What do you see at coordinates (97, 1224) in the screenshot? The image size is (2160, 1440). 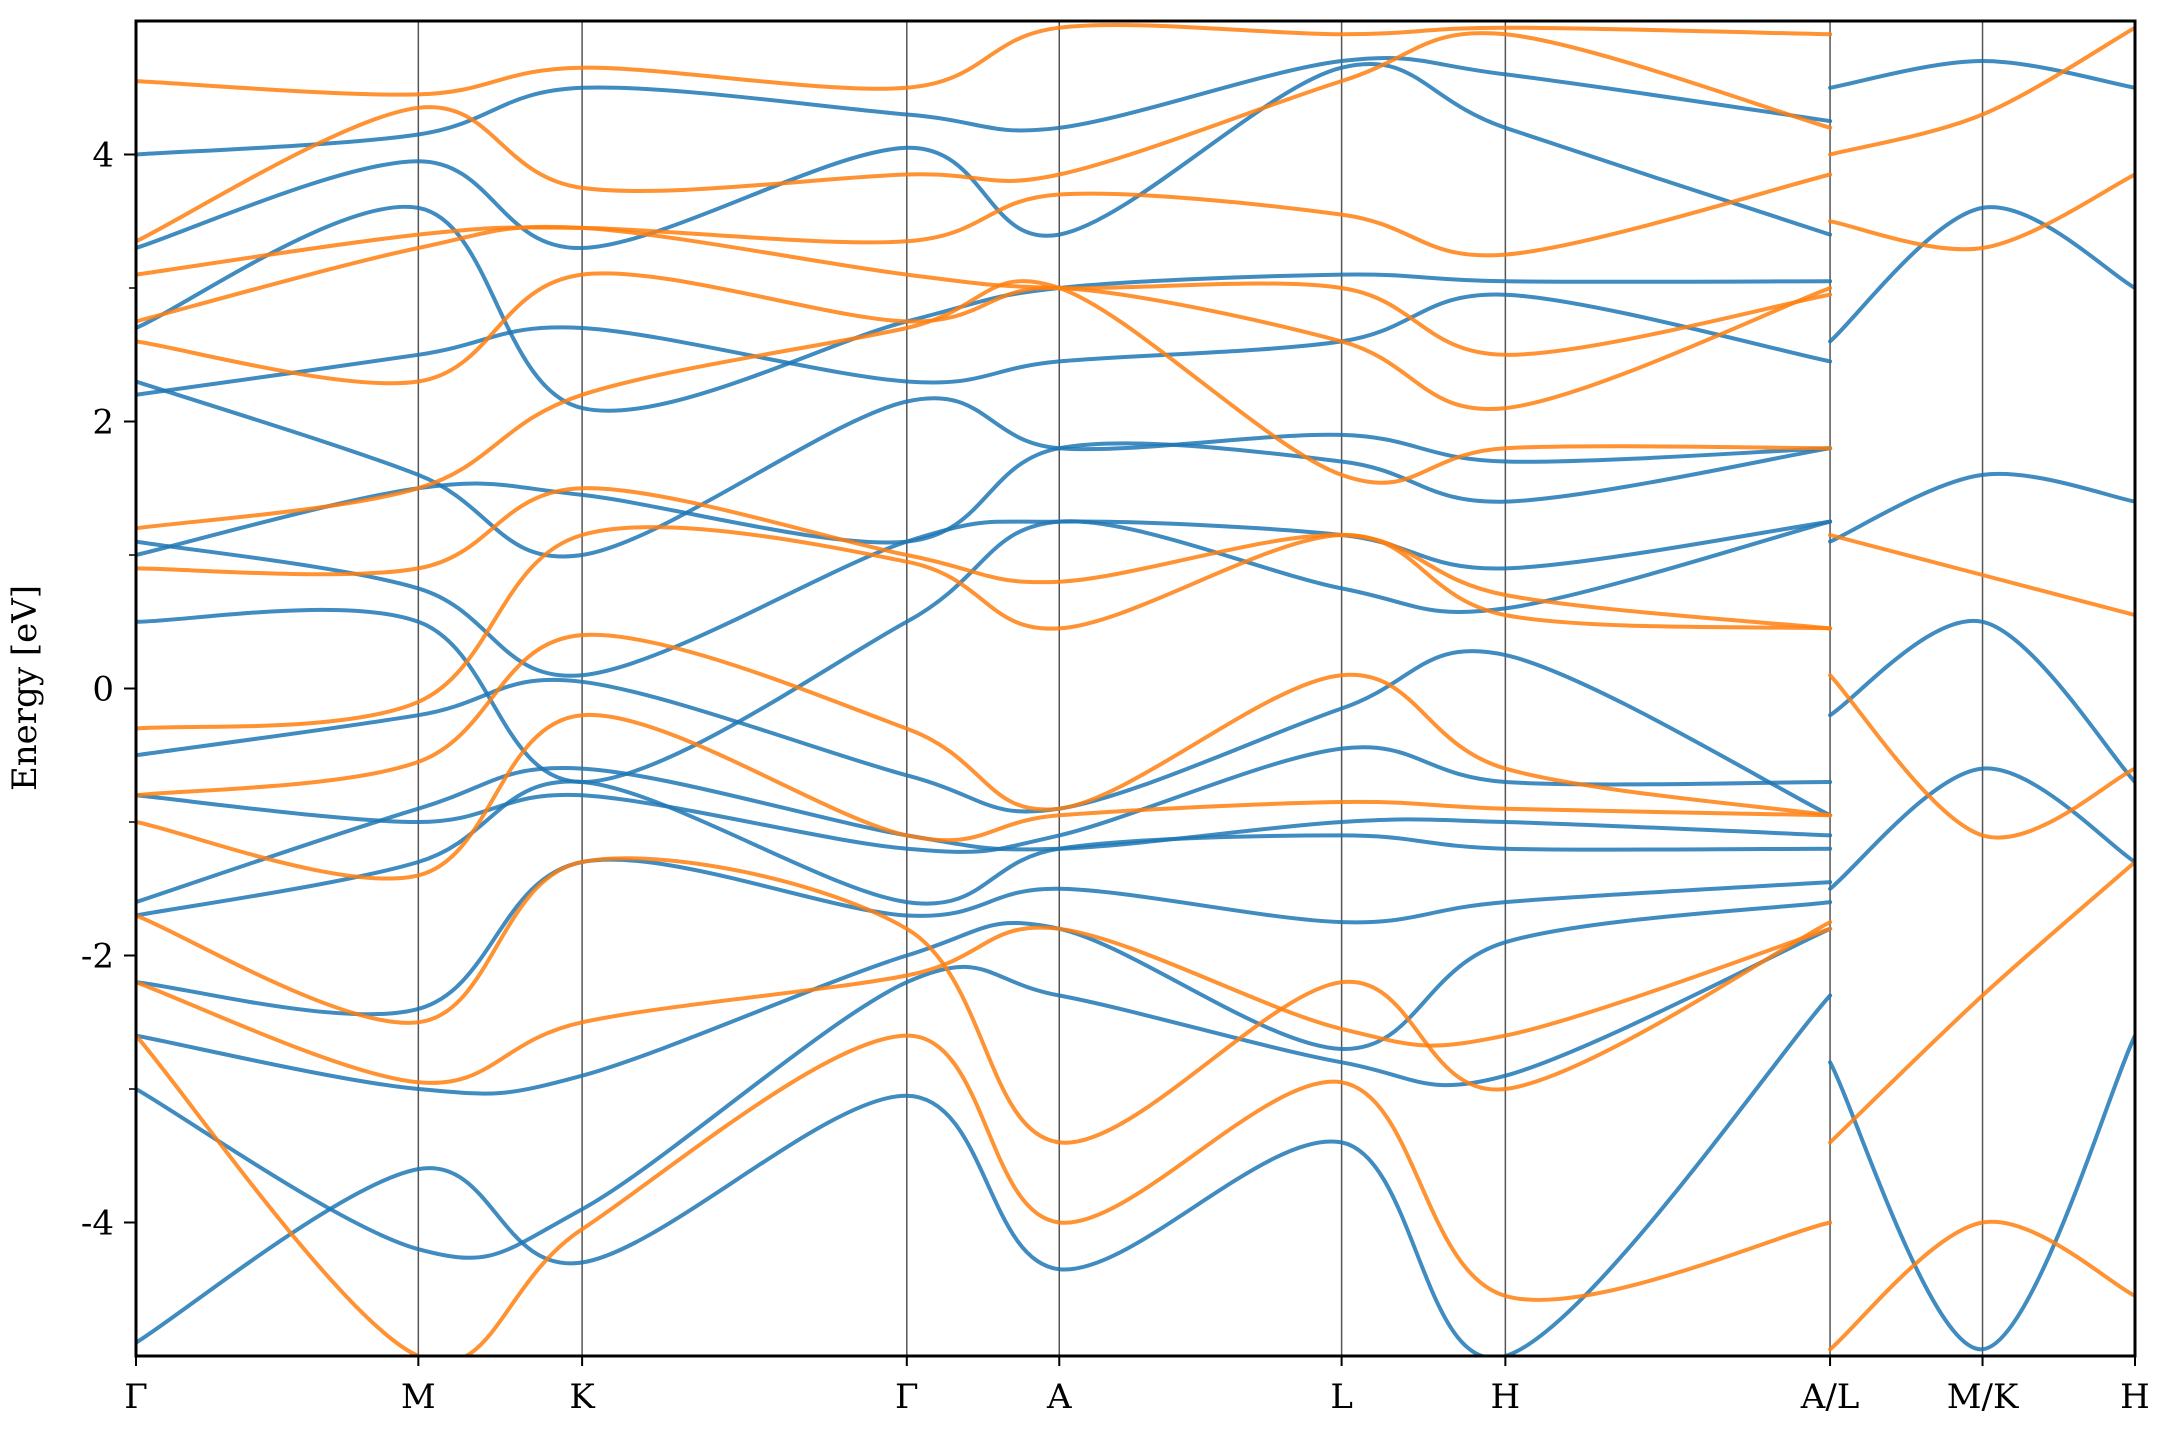 I see `y-tick-label: -4` at bounding box center [97, 1224].